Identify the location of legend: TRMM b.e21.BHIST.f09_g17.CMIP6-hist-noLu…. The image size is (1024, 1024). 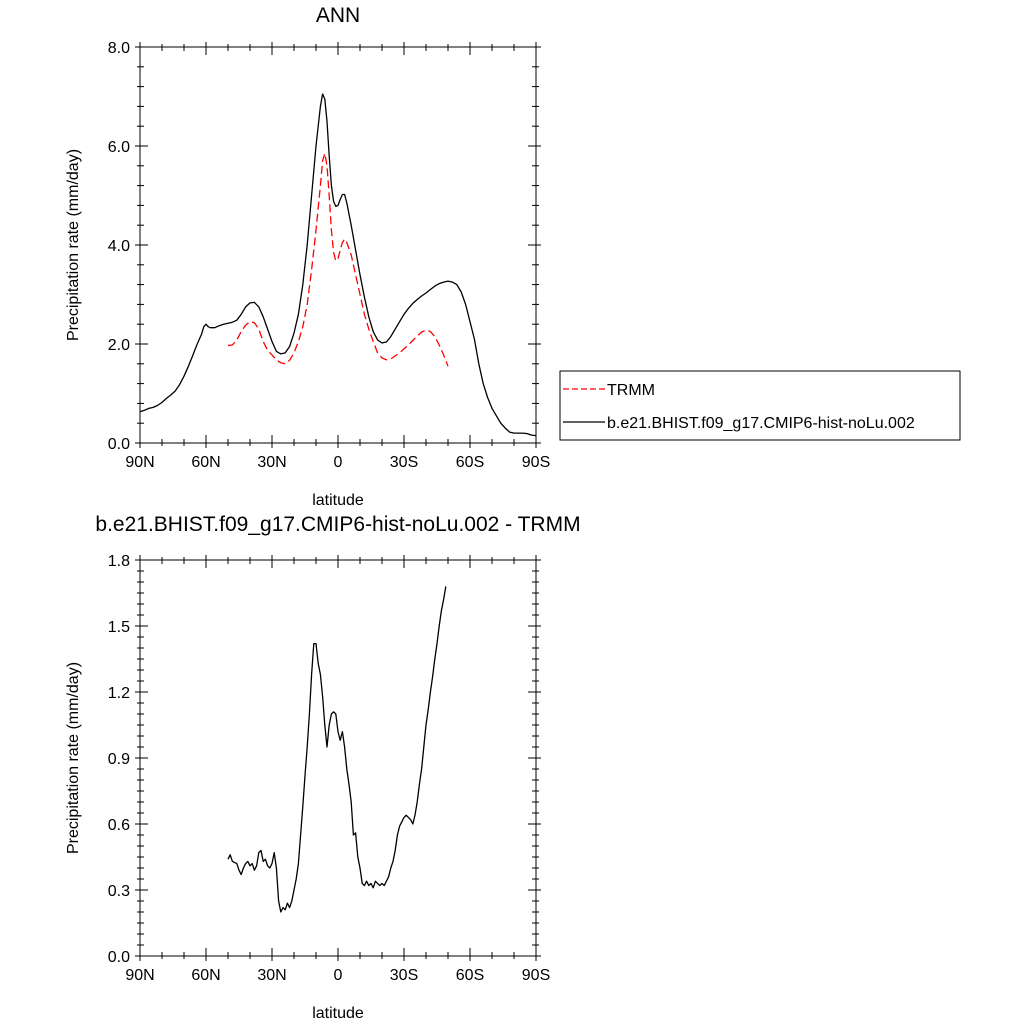
(760, 405).